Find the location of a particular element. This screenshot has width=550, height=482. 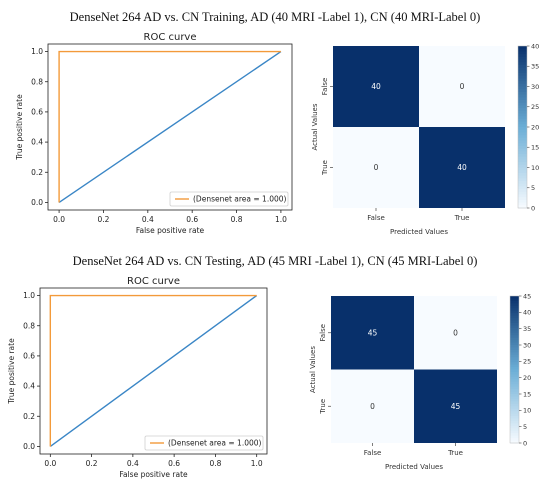

roc1-x-tick-label: 0.0 is located at coordinates (59, 219).